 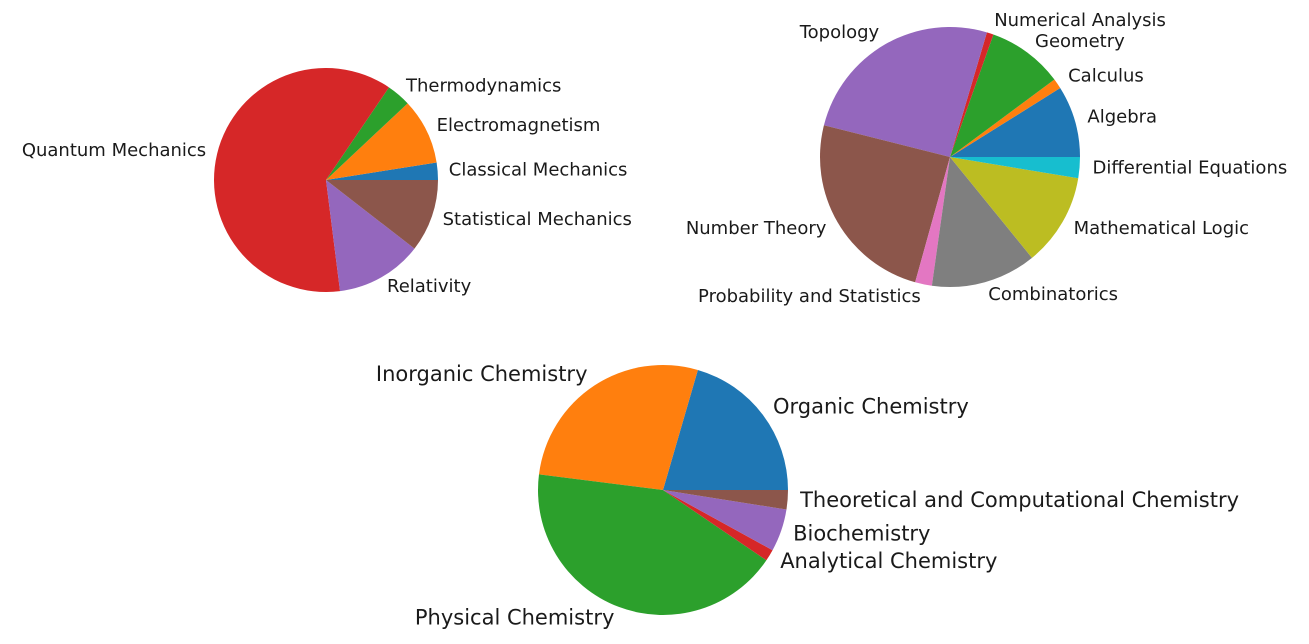 What do you see at coordinates (1014, 207) in the screenshot?
I see `pie-slice-mathematics-mathematical-logic` at bounding box center [1014, 207].